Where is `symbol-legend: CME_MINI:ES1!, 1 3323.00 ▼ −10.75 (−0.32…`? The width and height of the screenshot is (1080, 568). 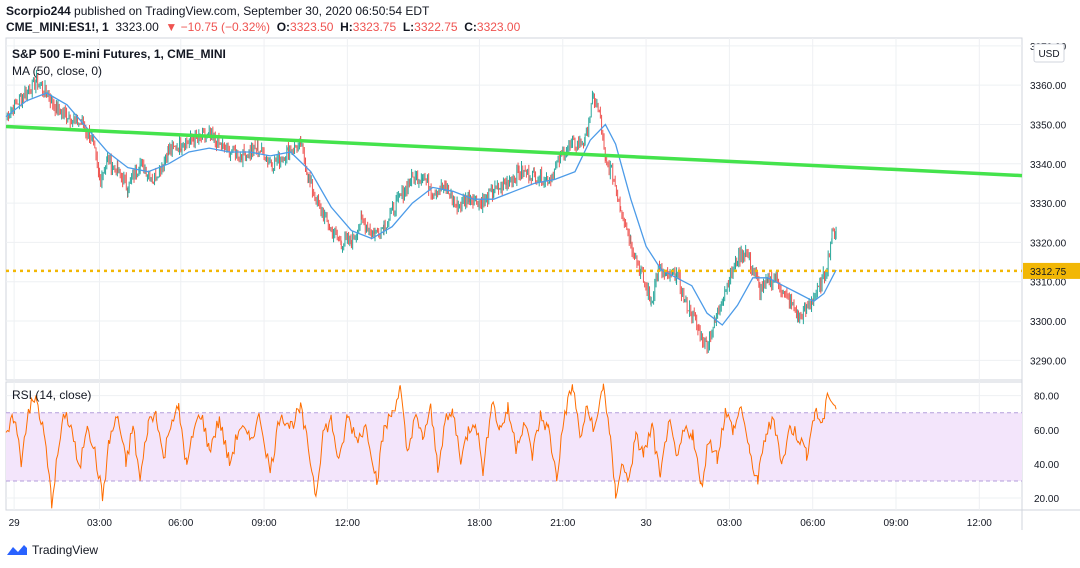
symbol-legend: CME_MINI:ES1!, 1 3323.00 ▼ −10.75 (−0.32… is located at coordinates (263, 27).